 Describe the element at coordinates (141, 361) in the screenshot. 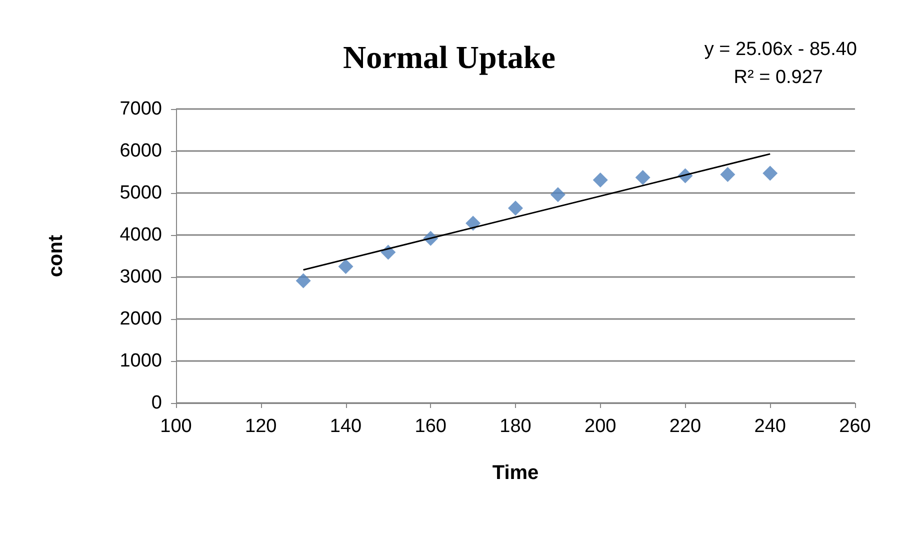

I see `y-tick-label: 1000` at that location.